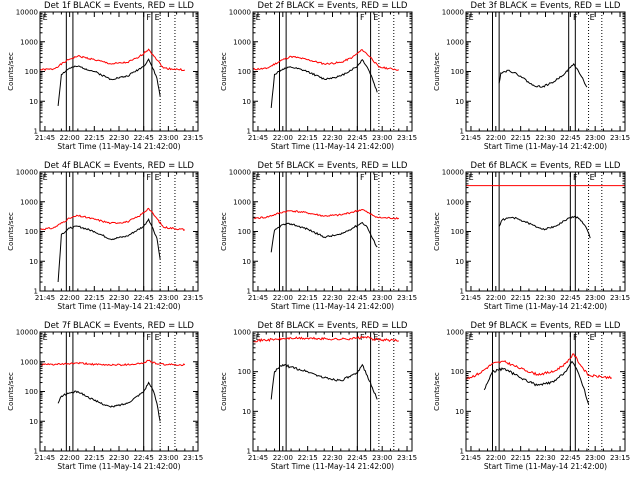  I want to click on panel-title: Det 9f BLACK = Events, RED = LLD, so click(546, 326).